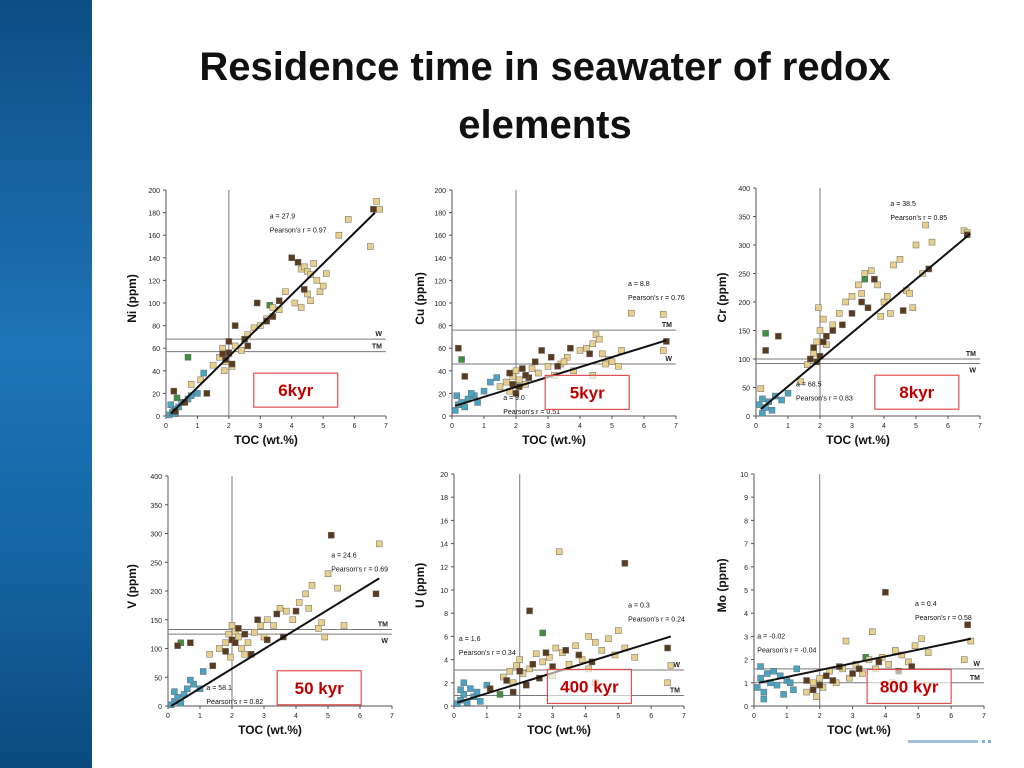 The width and height of the screenshot is (1024, 768). I want to click on y-axis-title: V (ppm), so click(132, 586).